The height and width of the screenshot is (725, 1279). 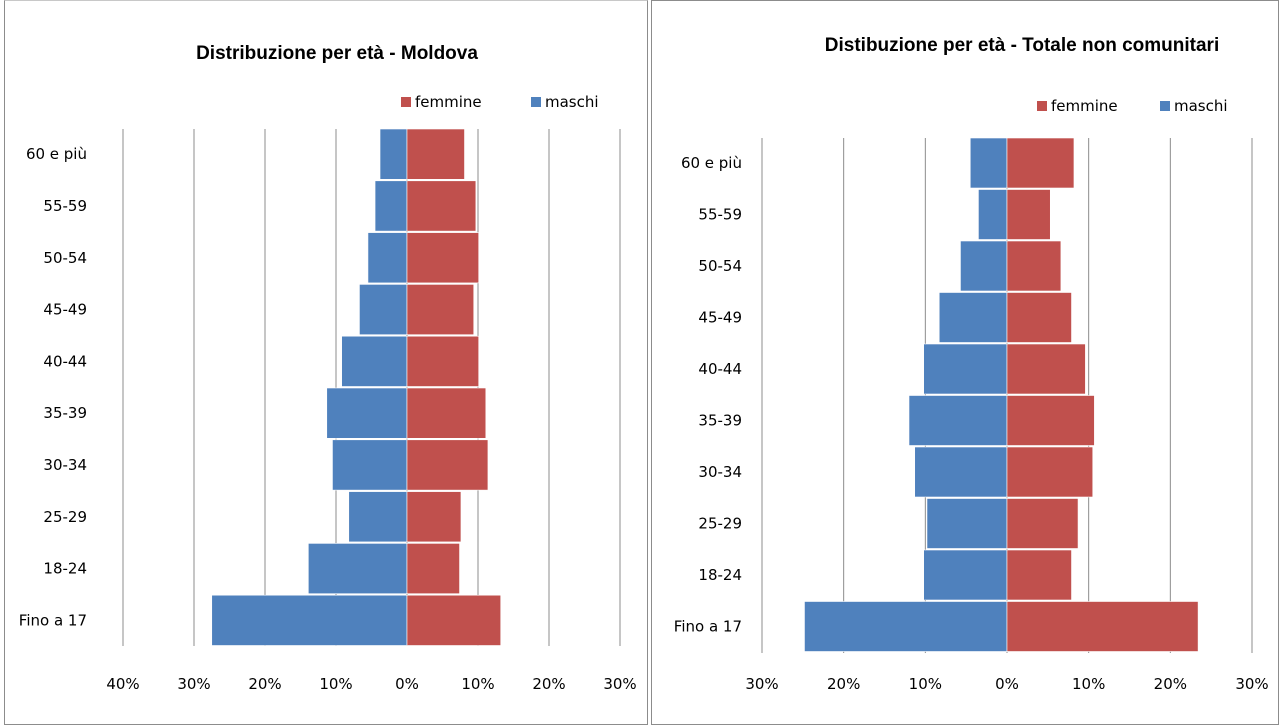 What do you see at coordinates (122, 684) in the screenshot?
I see `x-tick-label: 40%` at bounding box center [122, 684].